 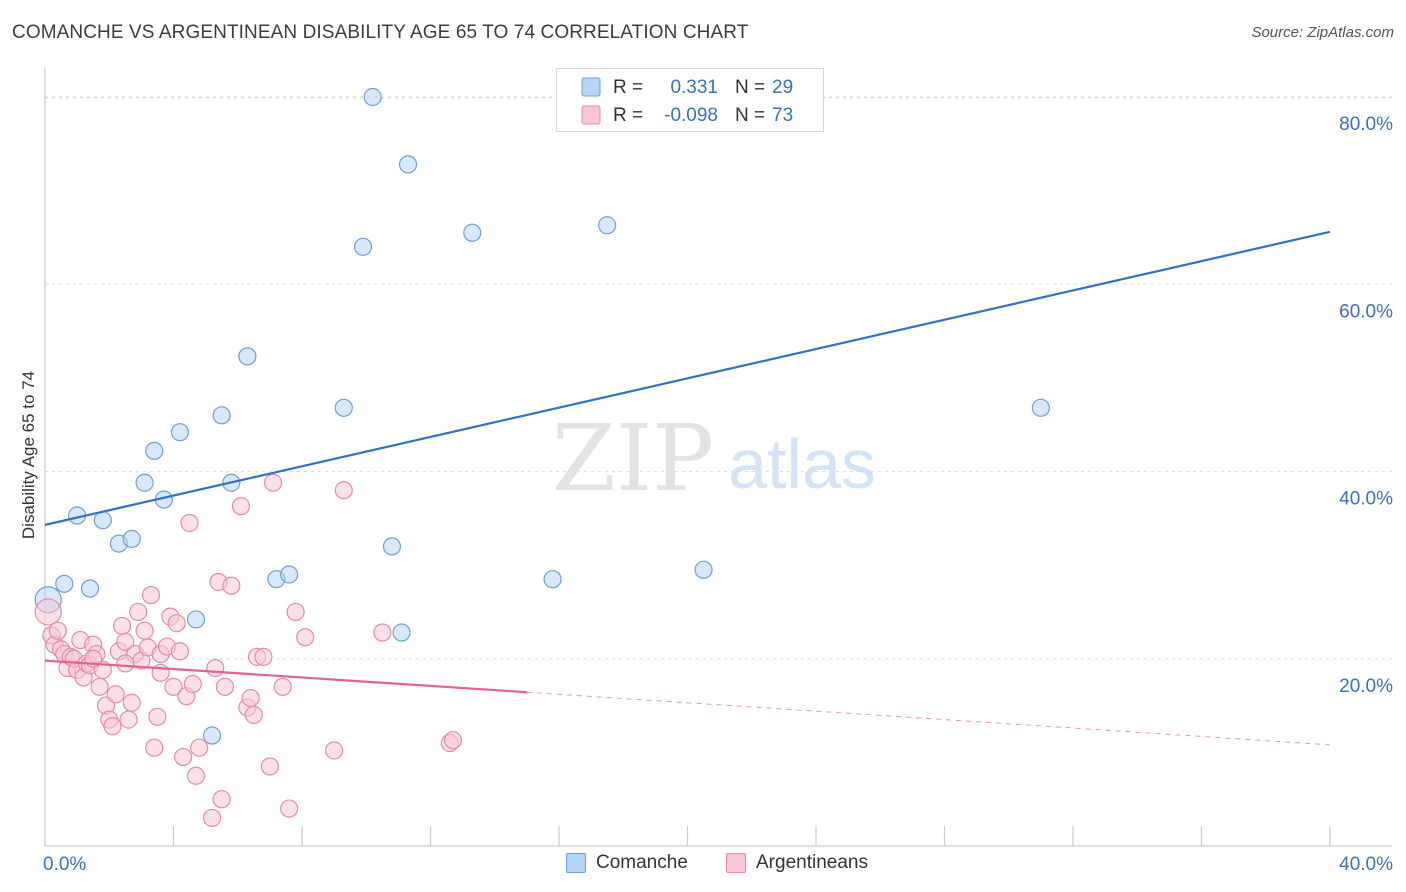 I want to click on comanche-n-label: N =, so click(x=750, y=87).